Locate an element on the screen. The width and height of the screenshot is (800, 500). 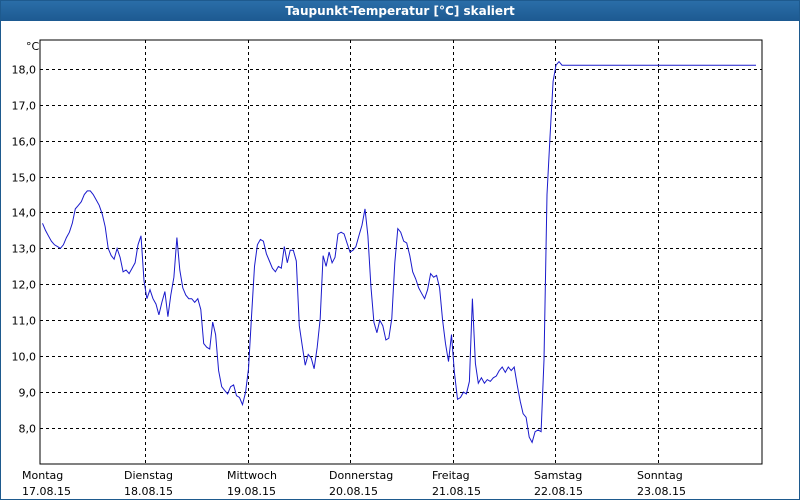
y-tick-label: 12,0 is located at coordinates (24, 285).